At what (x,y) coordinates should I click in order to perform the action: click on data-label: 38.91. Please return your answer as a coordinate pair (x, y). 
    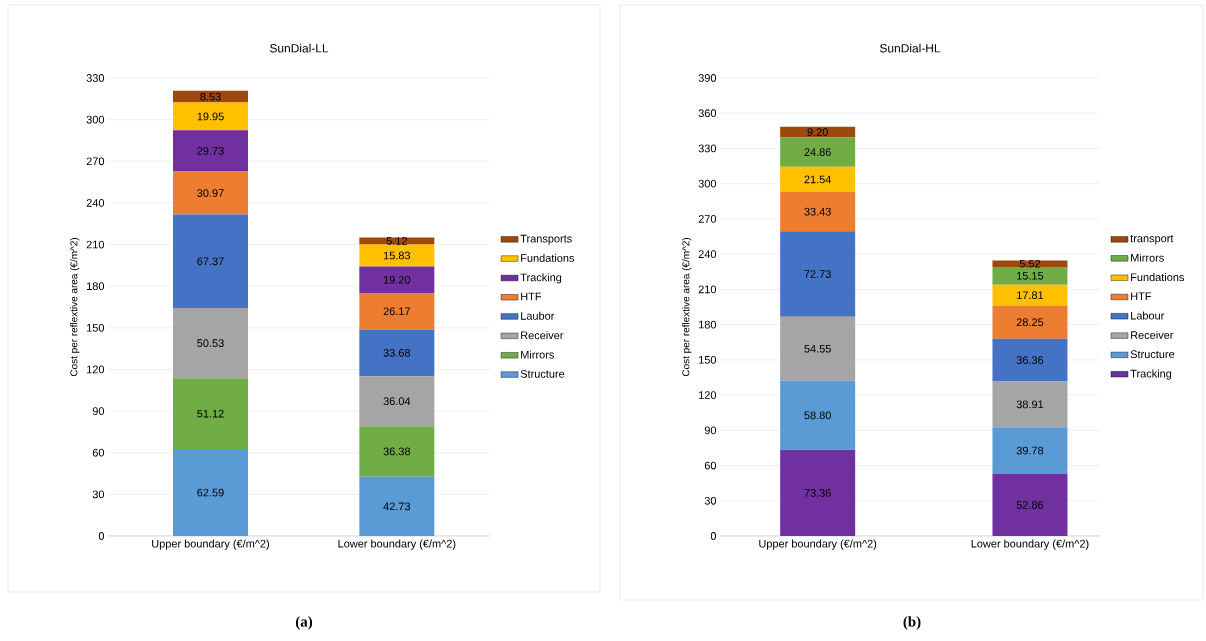
    Looking at the image, I should click on (1030, 404).